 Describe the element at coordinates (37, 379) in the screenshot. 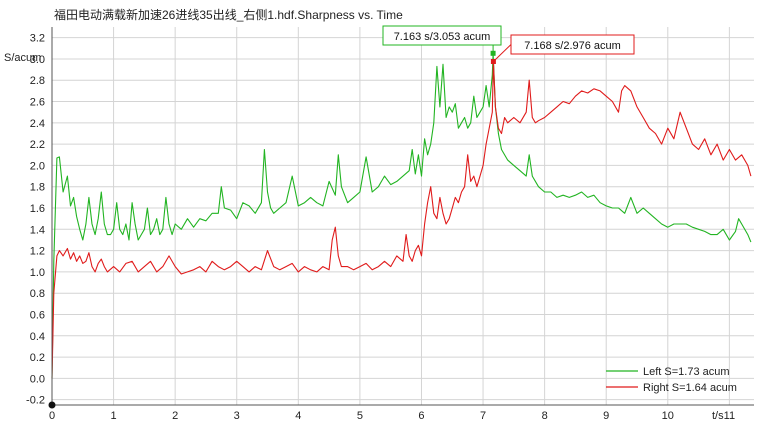

I see `y-tick-label: 0.0` at that location.